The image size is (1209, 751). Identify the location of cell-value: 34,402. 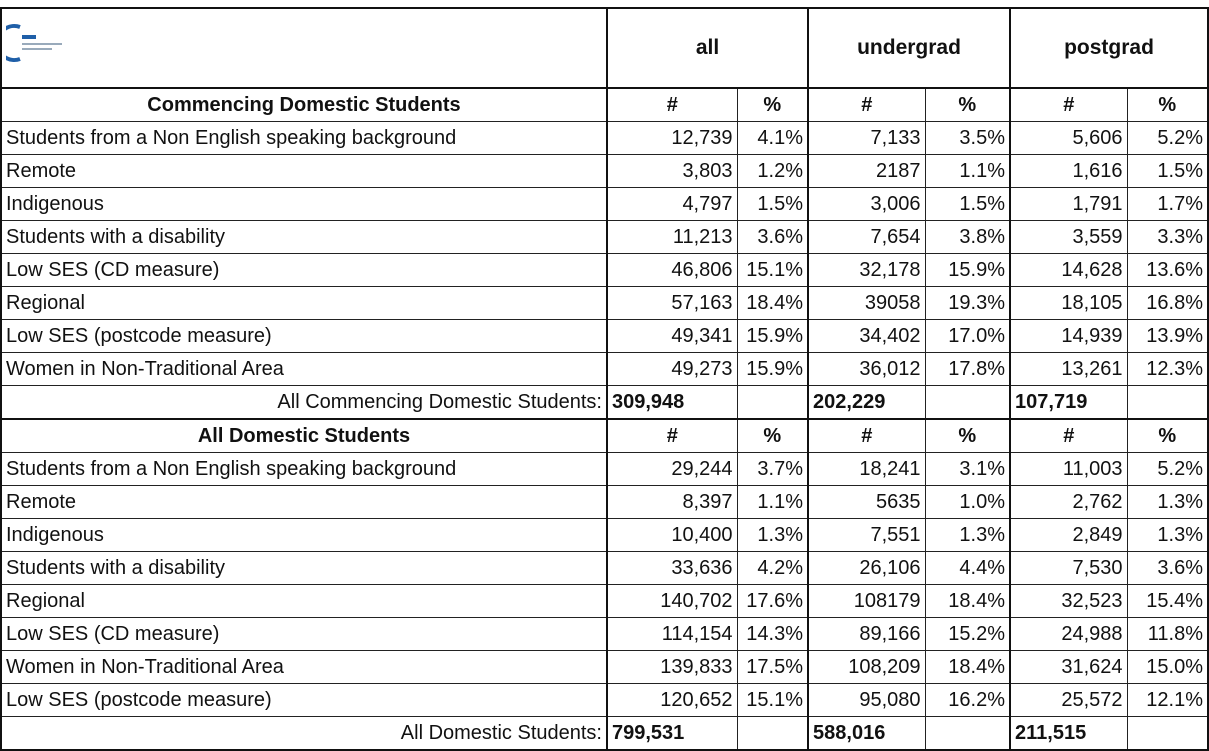
(866, 336).